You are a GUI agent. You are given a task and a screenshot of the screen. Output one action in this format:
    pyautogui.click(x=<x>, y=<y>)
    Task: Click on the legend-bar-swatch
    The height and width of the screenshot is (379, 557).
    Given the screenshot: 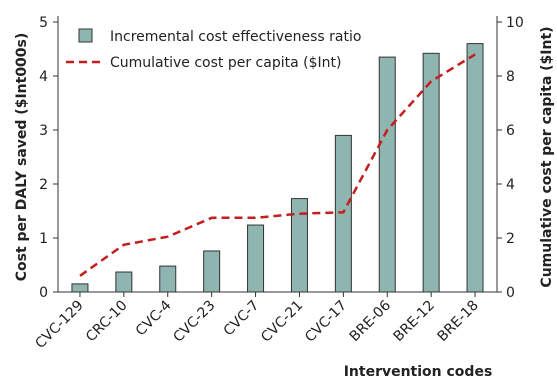 What is the action you would take?
    pyautogui.click(x=85, y=35)
    